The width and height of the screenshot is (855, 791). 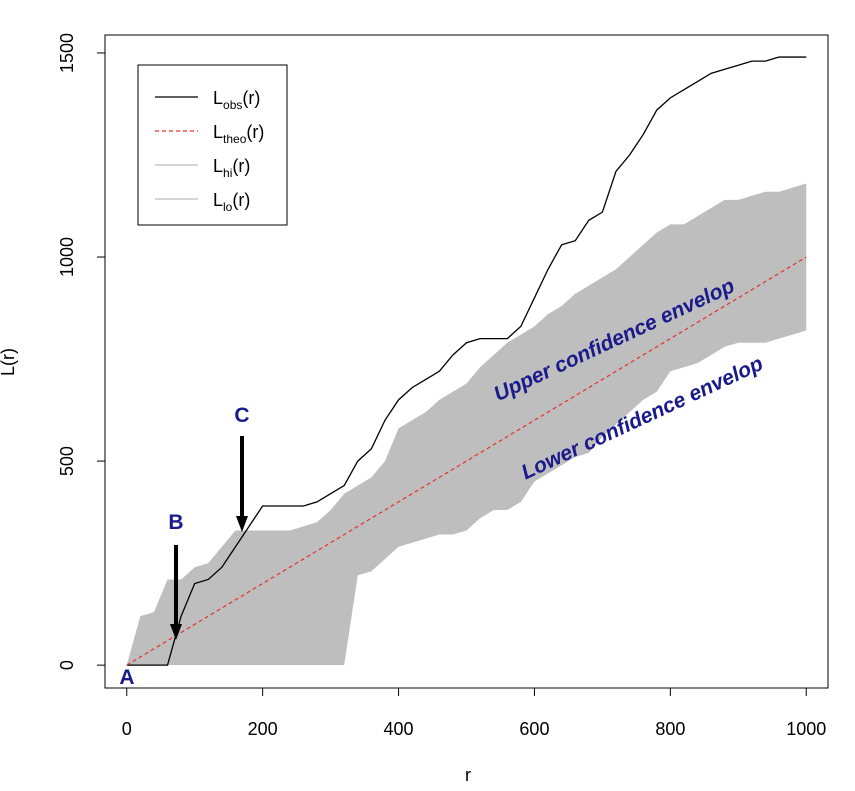 What do you see at coordinates (468, 775) in the screenshot?
I see `x-axis-label: r` at bounding box center [468, 775].